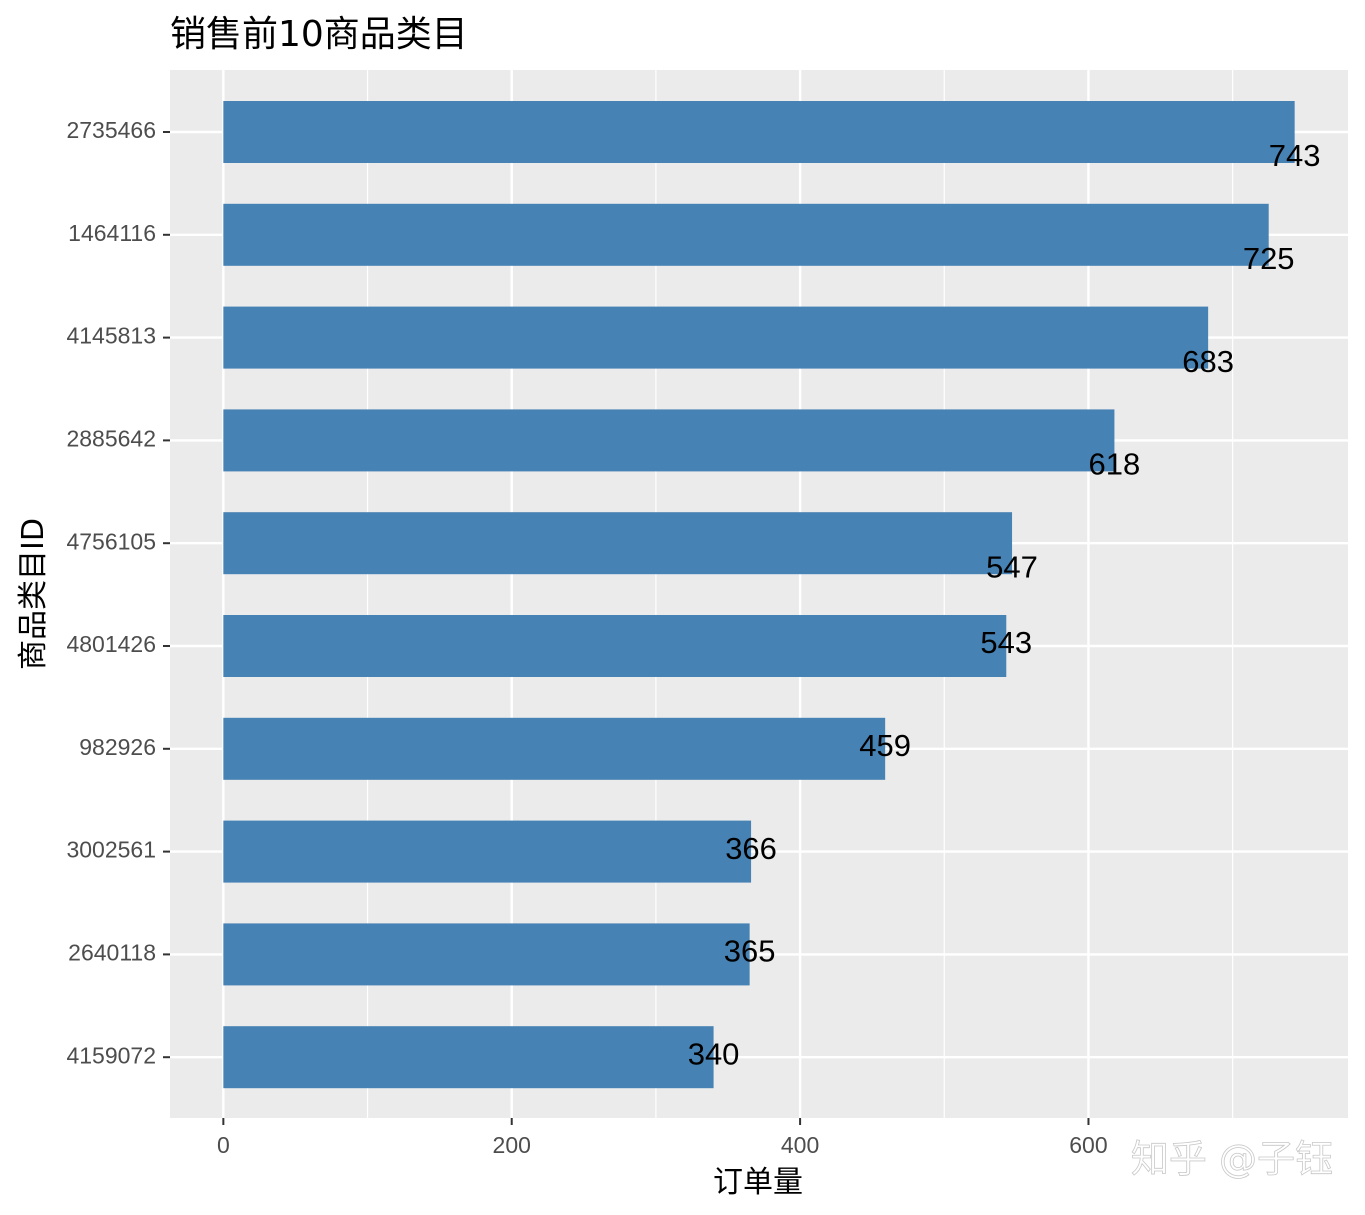  What do you see at coordinates (1232, 1159) in the screenshot?
I see `watermark: 知乎 @子钰` at bounding box center [1232, 1159].